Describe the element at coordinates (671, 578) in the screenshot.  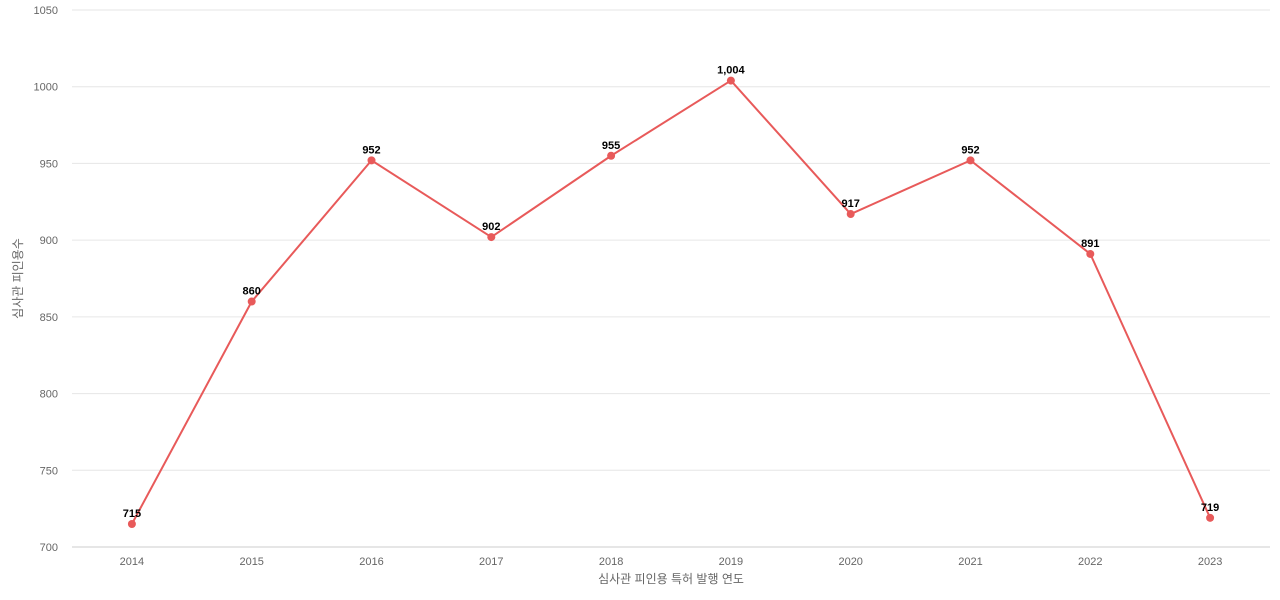
I see `x-axis-title: 심사관 피인용 특허 발행 연도` at that location.